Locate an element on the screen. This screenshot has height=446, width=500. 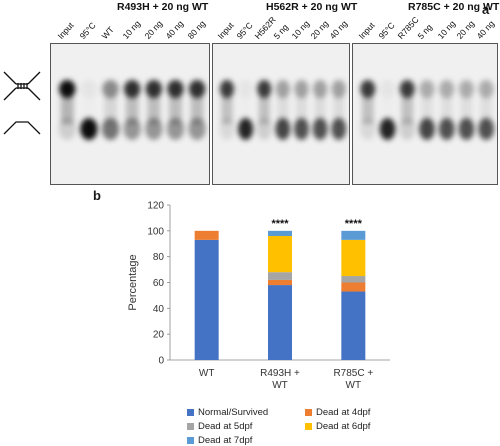
lane-label: WT is located at coordinates (107, 32).